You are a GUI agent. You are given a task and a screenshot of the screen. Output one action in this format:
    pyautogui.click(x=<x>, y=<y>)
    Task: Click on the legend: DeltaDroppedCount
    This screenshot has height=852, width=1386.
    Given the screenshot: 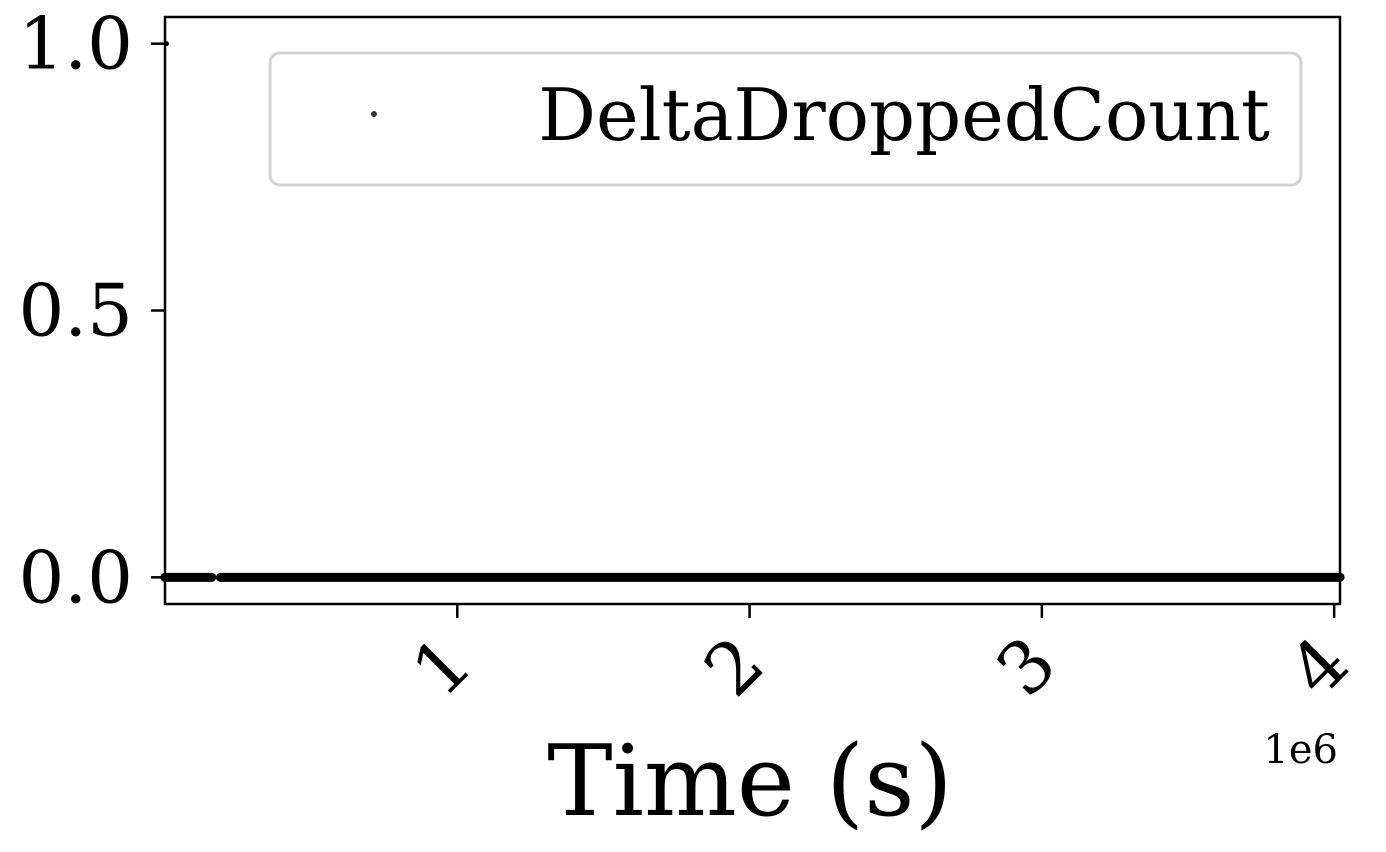 What is the action you would take?
    pyautogui.click(x=785, y=119)
    